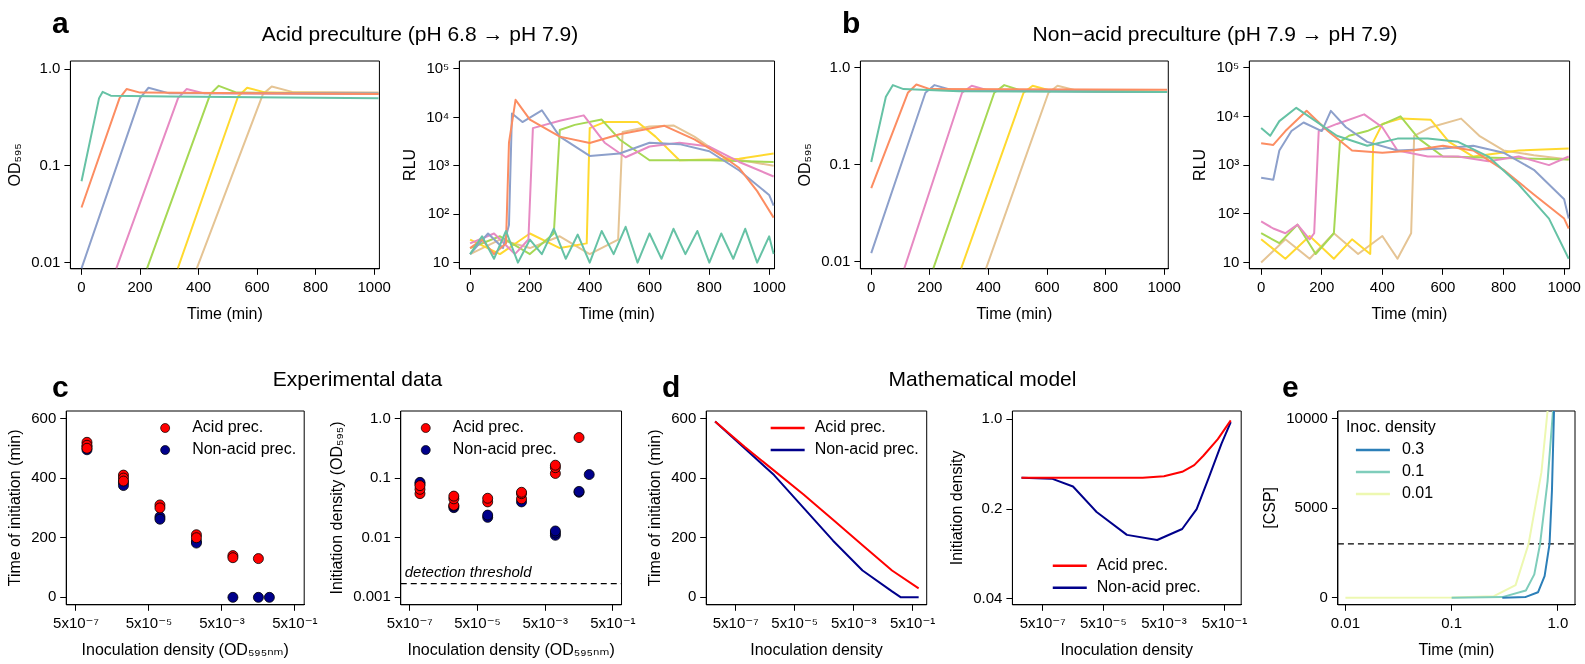 This screenshot has width=1585, height=664. What do you see at coordinates (420, 33) in the screenshot?
I see `chart-title: Acid preculture (pH 6.8 → pH 7.9)` at bounding box center [420, 33].